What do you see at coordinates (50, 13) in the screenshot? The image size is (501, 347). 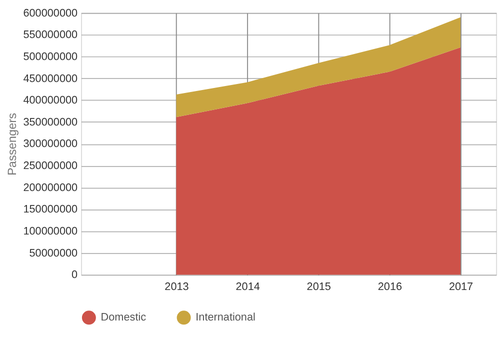 I see `y-tick-label: 600000000` at bounding box center [50, 13].